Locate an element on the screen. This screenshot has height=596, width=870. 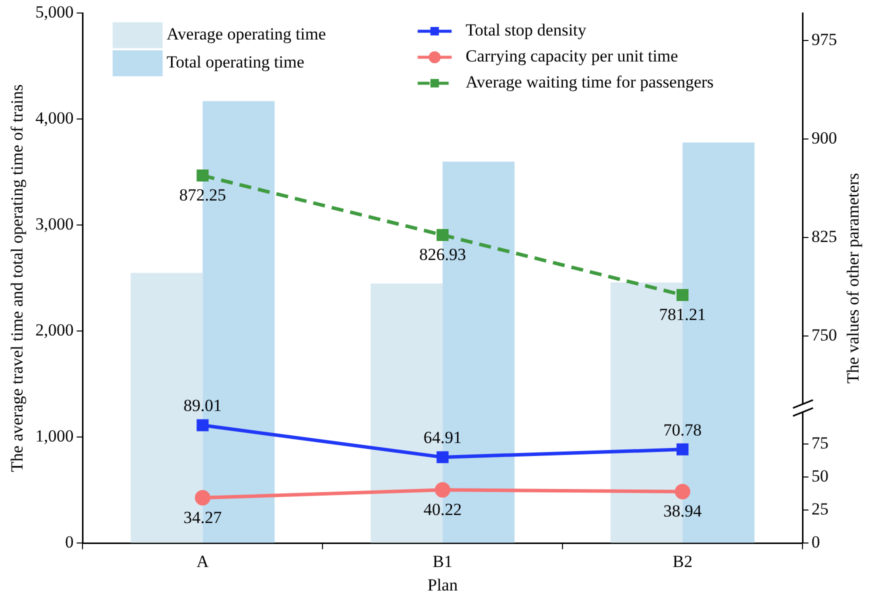
data-label: 70.78 is located at coordinates (682, 430).